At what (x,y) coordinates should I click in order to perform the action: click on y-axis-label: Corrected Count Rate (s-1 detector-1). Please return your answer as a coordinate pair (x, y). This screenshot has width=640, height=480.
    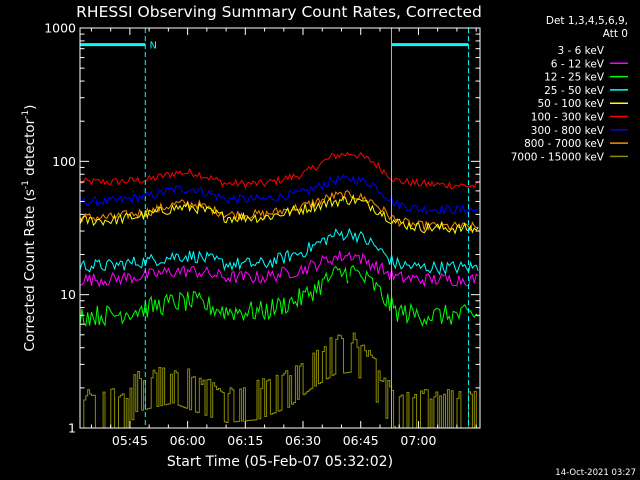
    Looking at the image, I should click on (29, 228).